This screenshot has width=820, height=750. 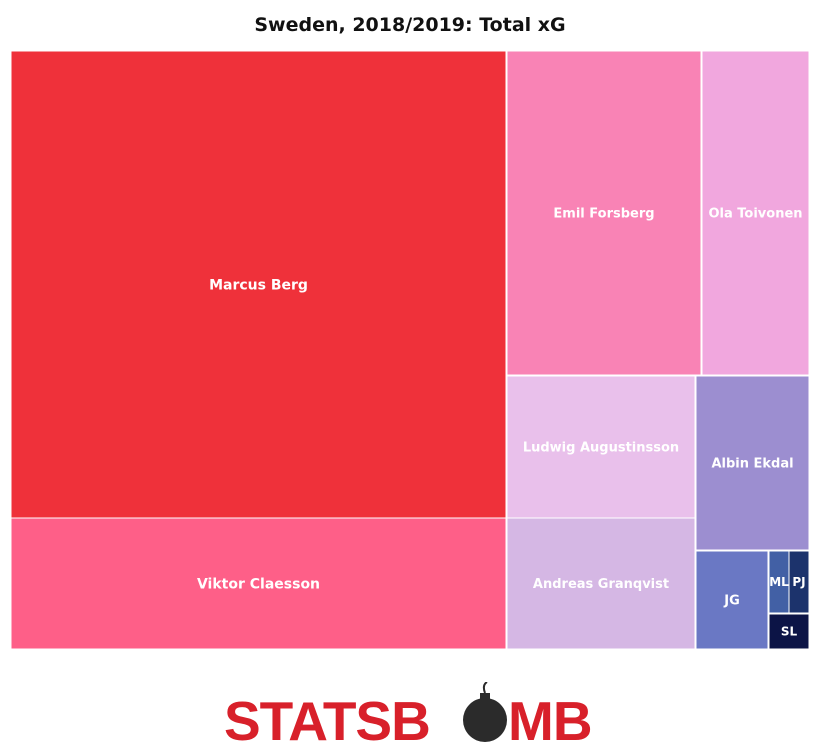 I want to click on treemap-label-andreas-granqvist: Andreas Granqvist, so click(x=601, y=584).